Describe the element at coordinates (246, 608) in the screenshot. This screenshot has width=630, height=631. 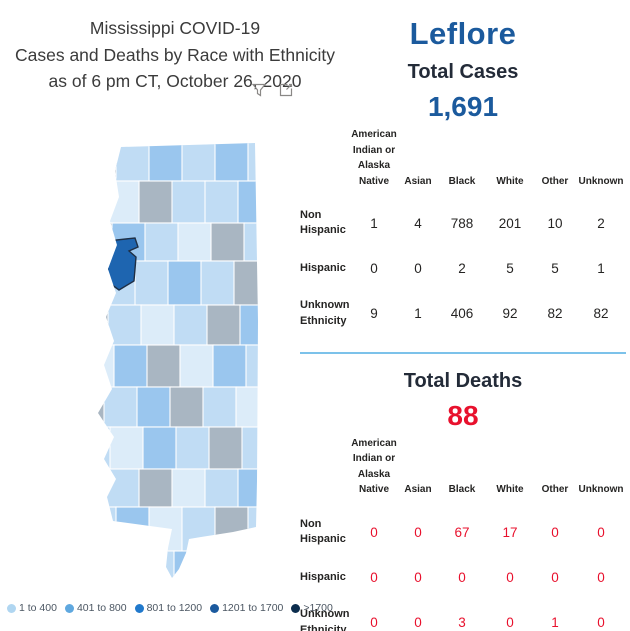
I see `legend-item: 1201 to 1700` at that location.